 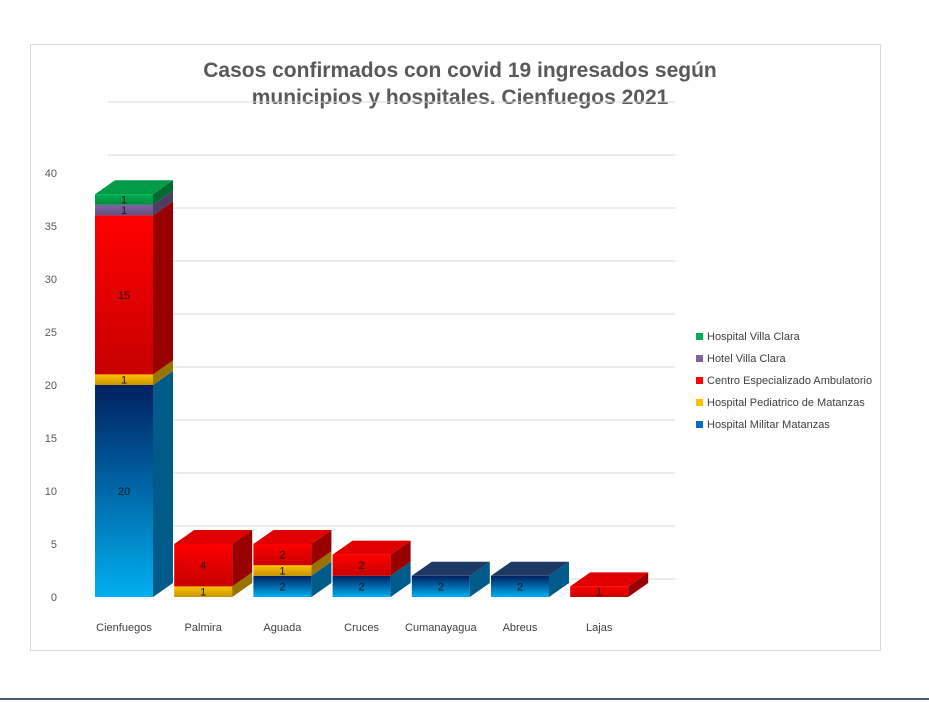 I want to click on legend-item: Centro Especializado Ambulatorio, so click(x=784, y=381).